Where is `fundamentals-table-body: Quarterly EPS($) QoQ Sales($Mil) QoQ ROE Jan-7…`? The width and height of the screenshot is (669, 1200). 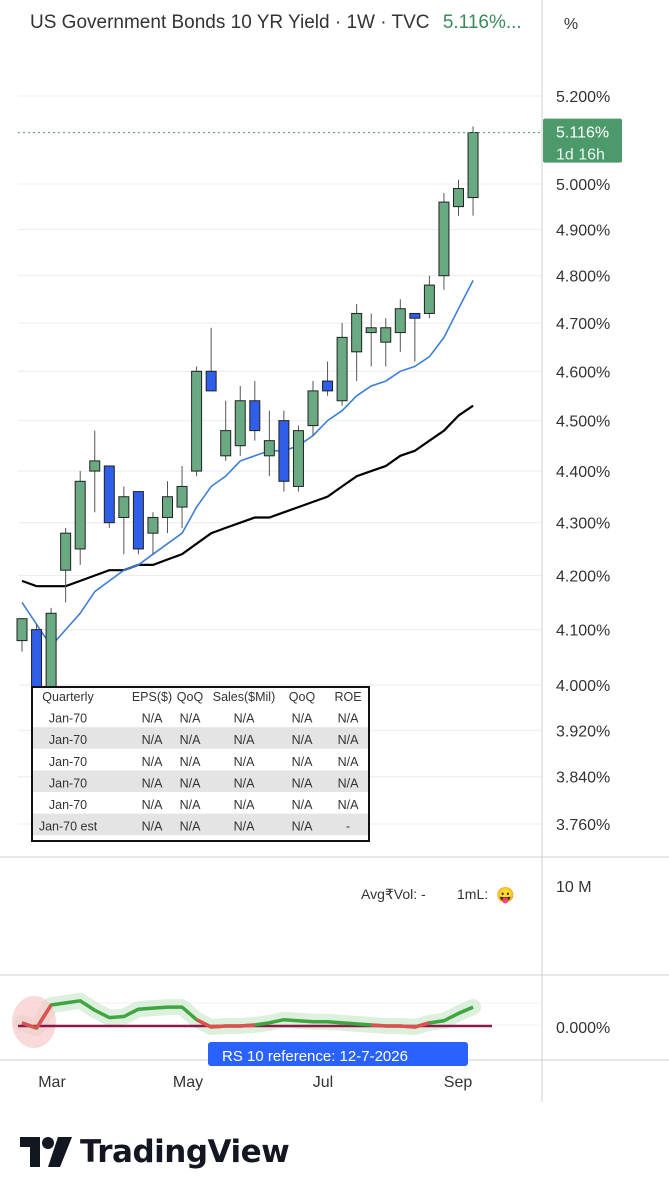 fundamentals-table-body: Quarterly EPS($) QoQ Sales($Mil) QoQ ROE Jan-7… is located at coordinates (200, 763).